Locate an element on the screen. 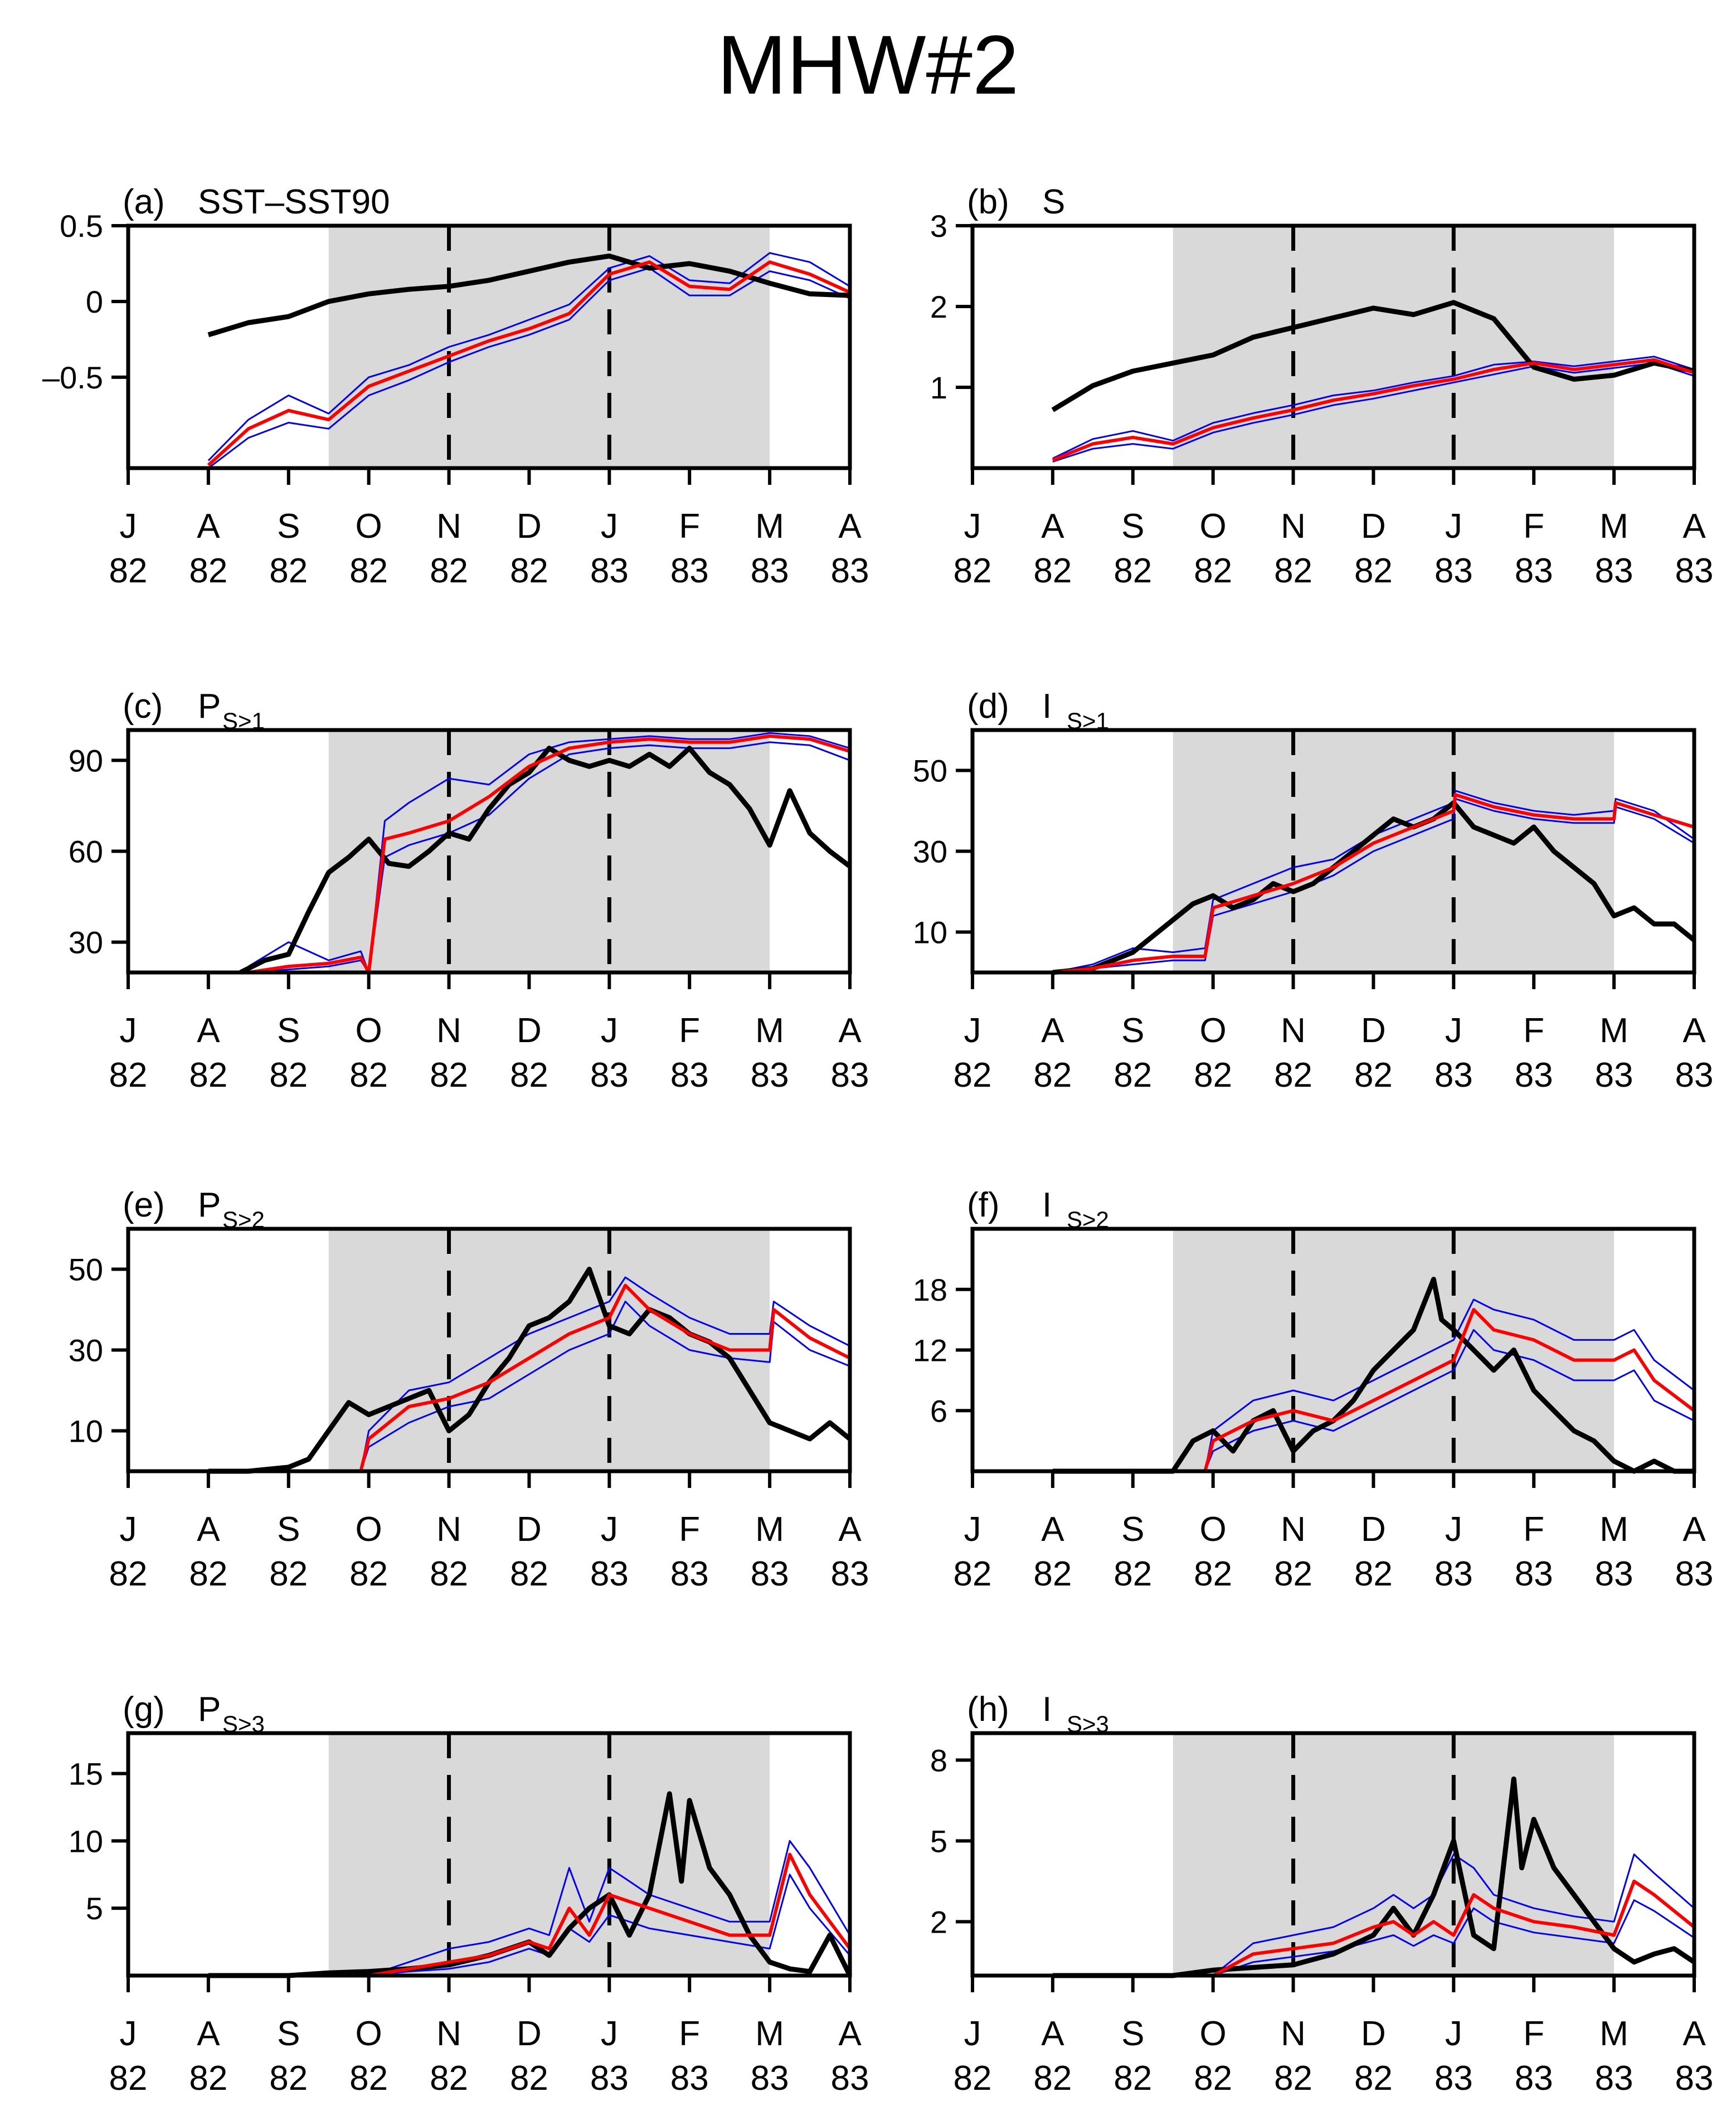 The width and height of the screenshot is (1736, 2116). panel-title: SST–SST90 is located at coordinates (294, 202).